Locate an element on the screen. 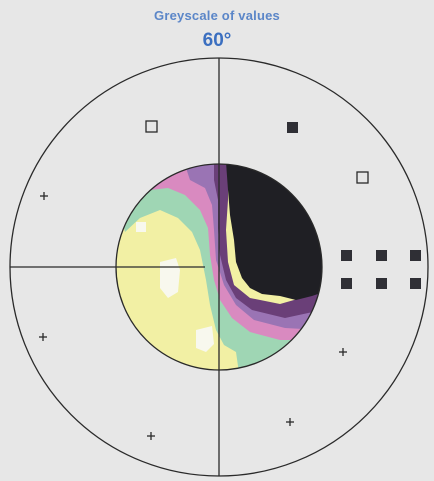  field-angle-label: 60° is located at coordinates (217, 40).